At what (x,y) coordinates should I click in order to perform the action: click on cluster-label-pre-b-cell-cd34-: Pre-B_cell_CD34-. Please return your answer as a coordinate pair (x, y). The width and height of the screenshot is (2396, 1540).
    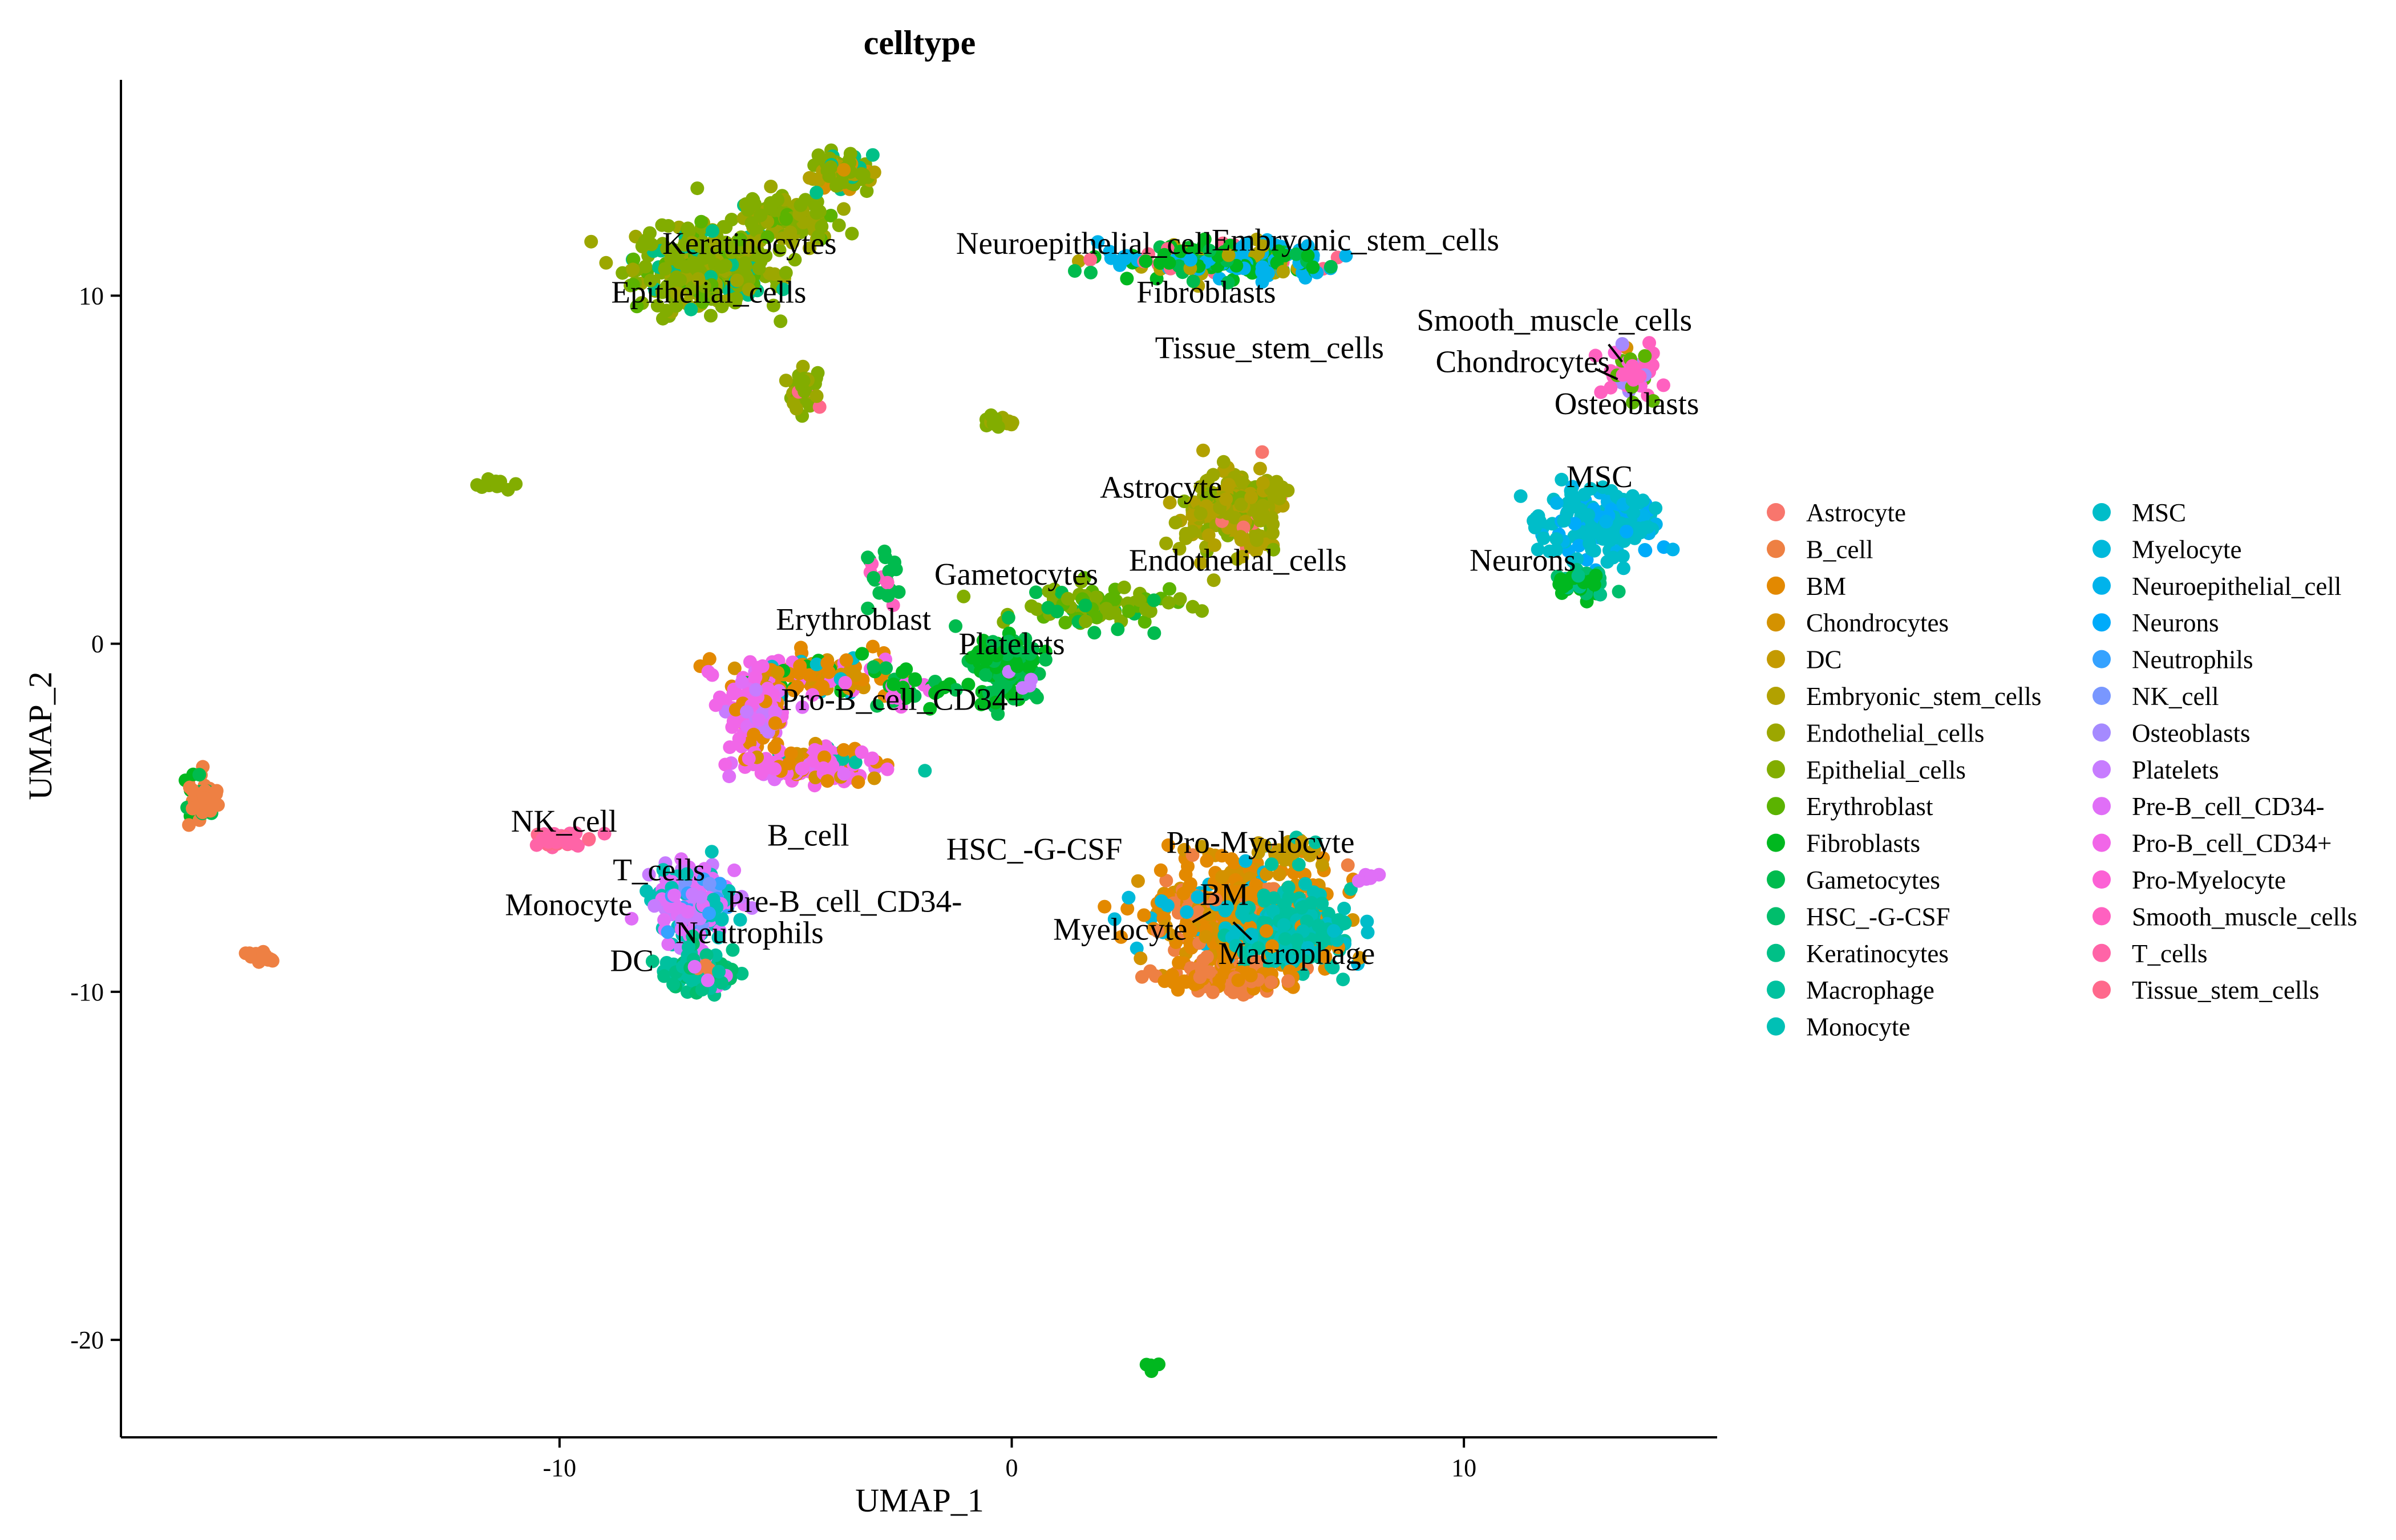
    Looking at the image, I should click on (845, 902).